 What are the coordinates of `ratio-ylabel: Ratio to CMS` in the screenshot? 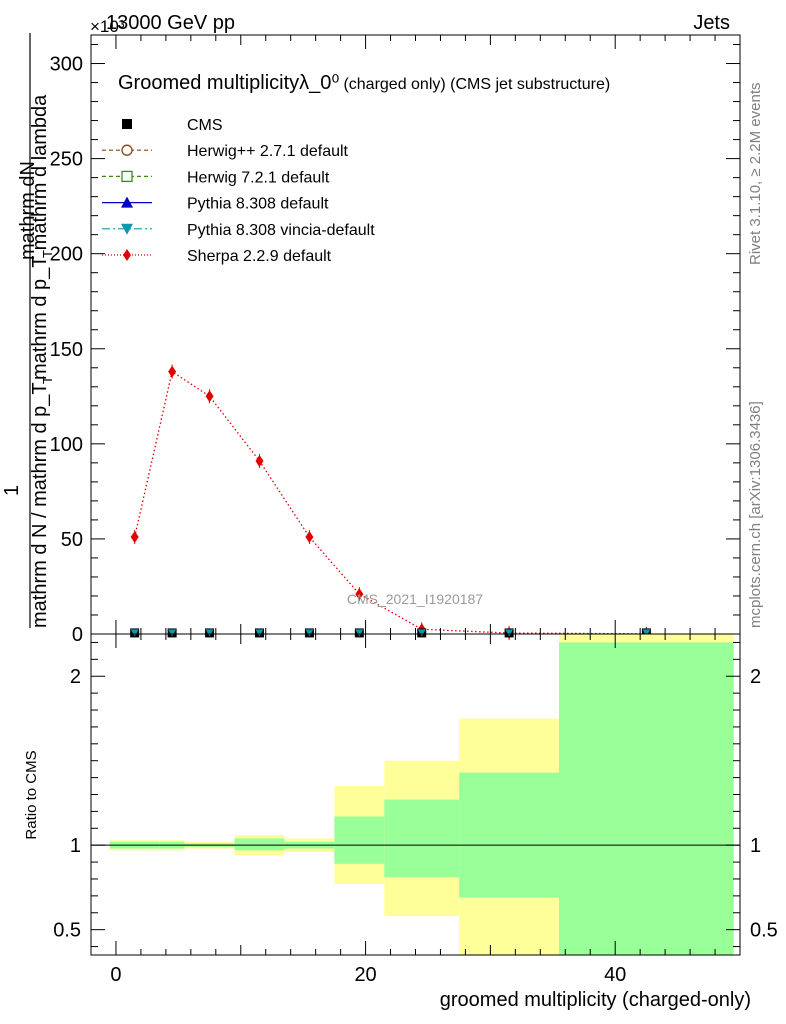 It's located at (31, 794).